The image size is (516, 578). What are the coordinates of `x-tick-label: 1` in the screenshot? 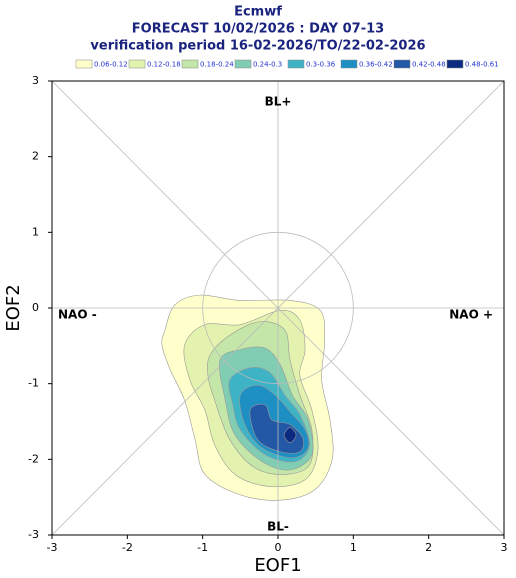 It's located at (353, 547).